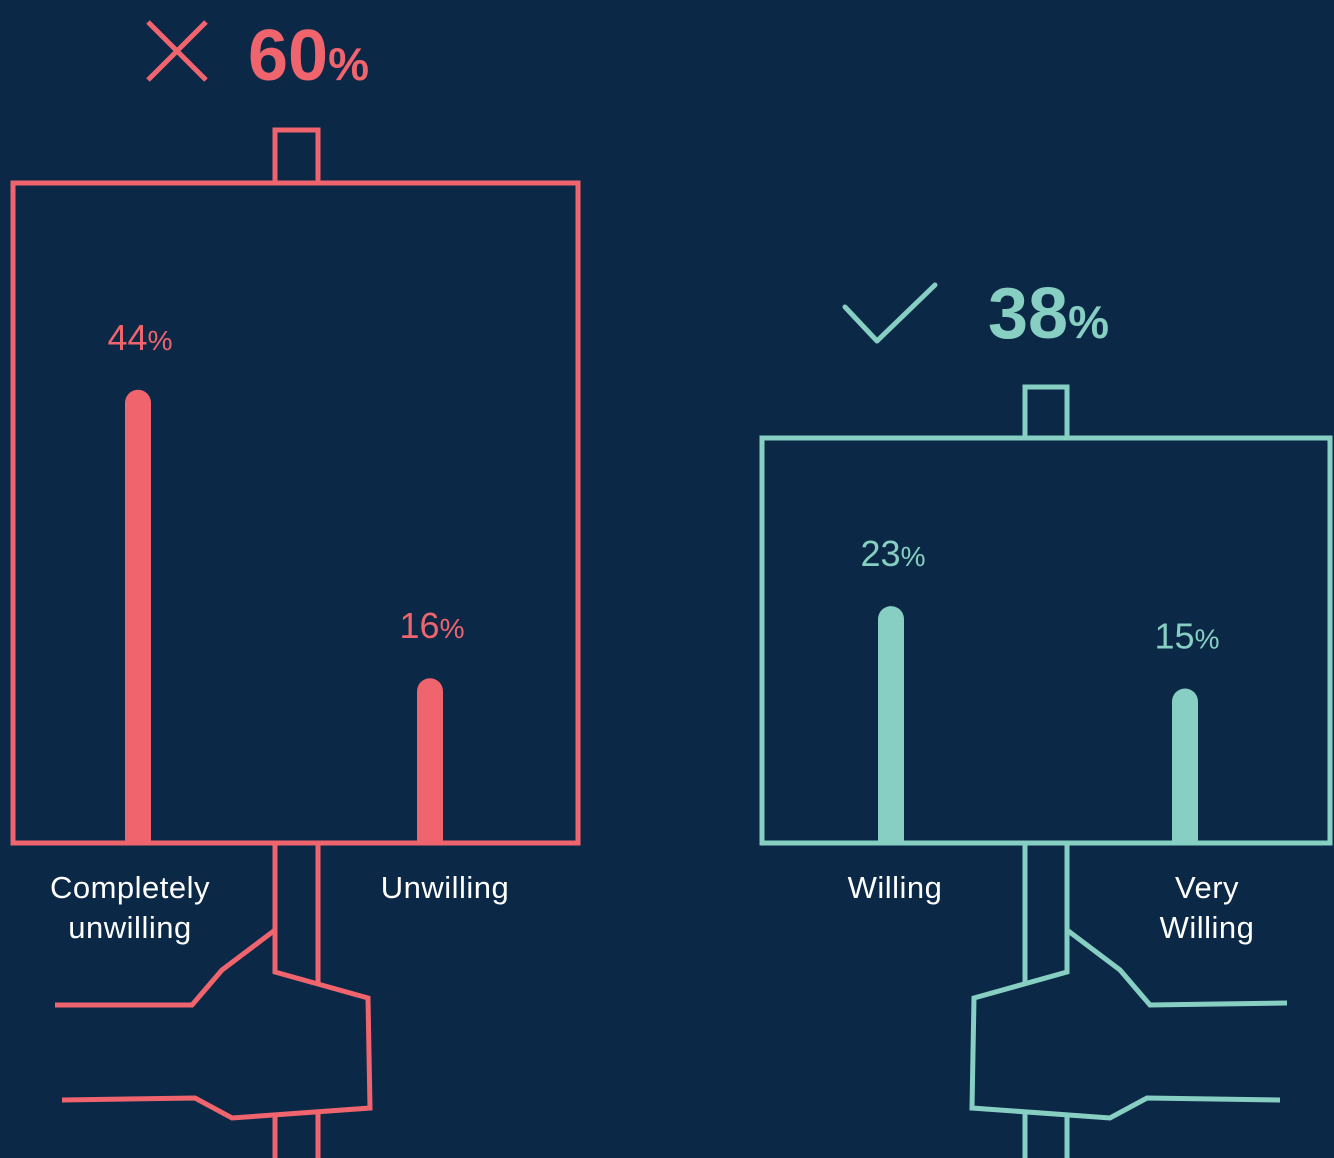 Image resolution: width=1334 pixels, height=1158 pixels. I want to click on category-label: Completely unwilling, so click(130, 907).